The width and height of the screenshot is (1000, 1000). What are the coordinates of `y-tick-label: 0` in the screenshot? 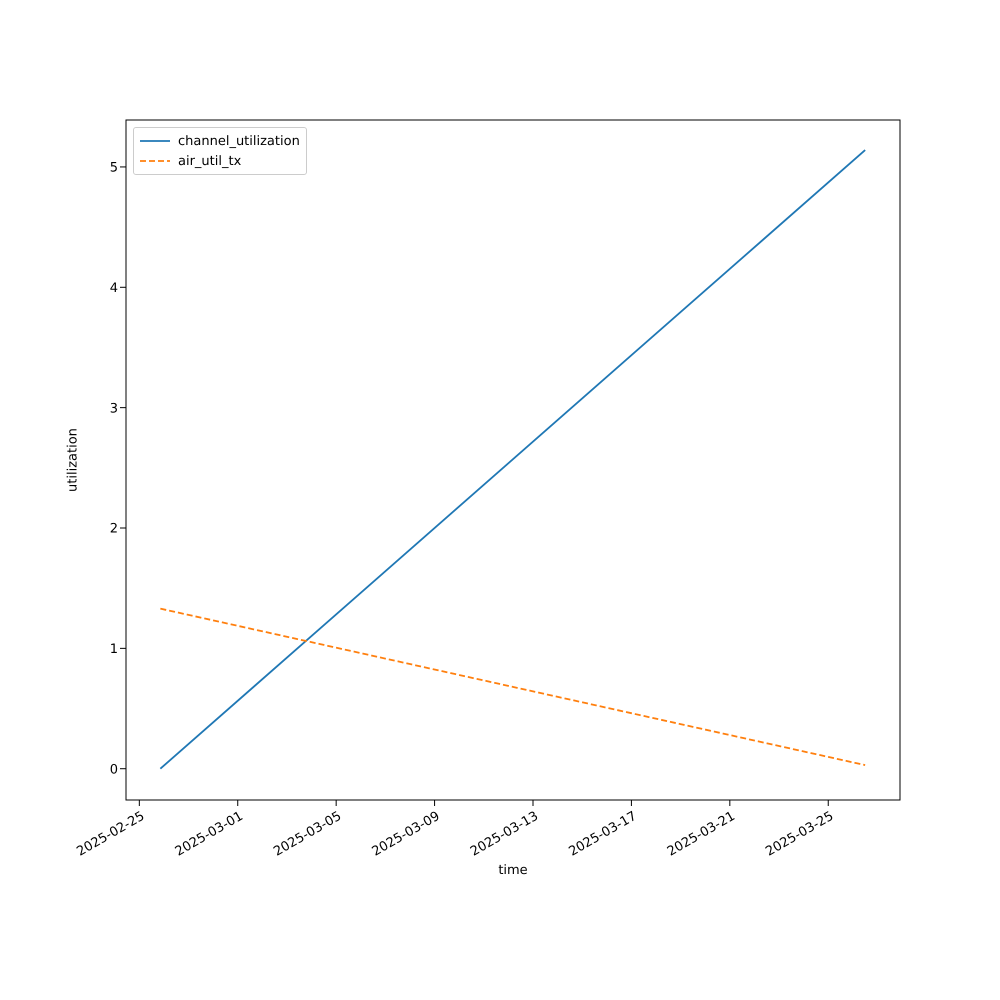 It's located at (114, 770).